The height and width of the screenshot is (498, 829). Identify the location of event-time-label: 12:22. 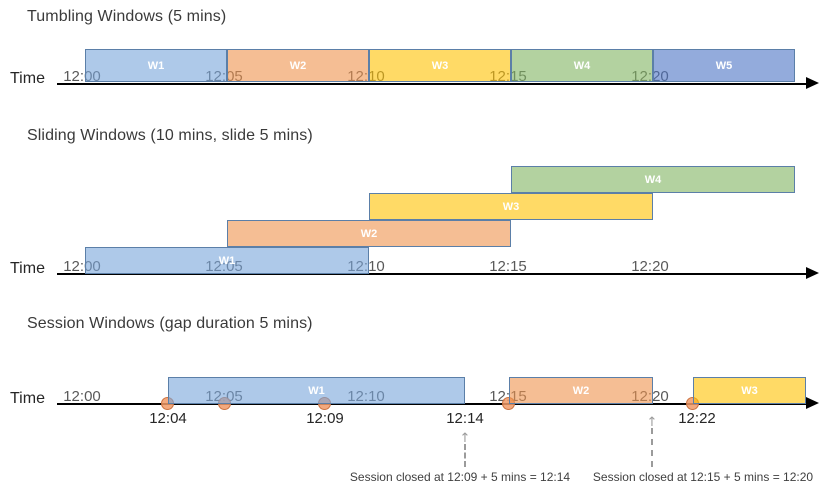
(697, 418).